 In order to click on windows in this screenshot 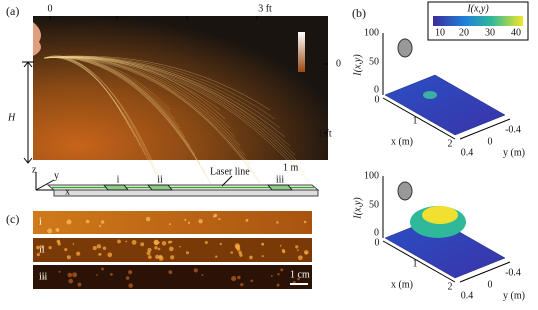, I will do `click(198, 187)`.